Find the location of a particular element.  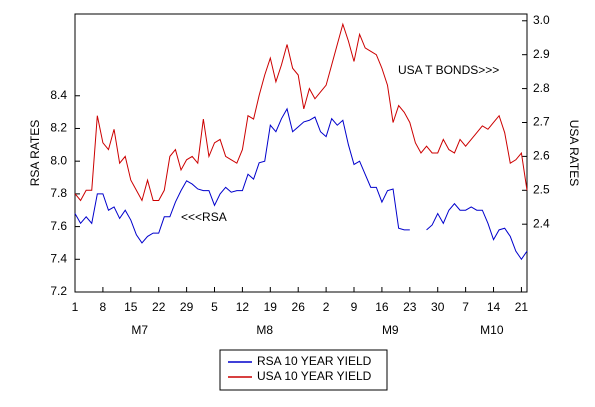

y-tick-label: 8.4 is located at coordinates (58, 95).